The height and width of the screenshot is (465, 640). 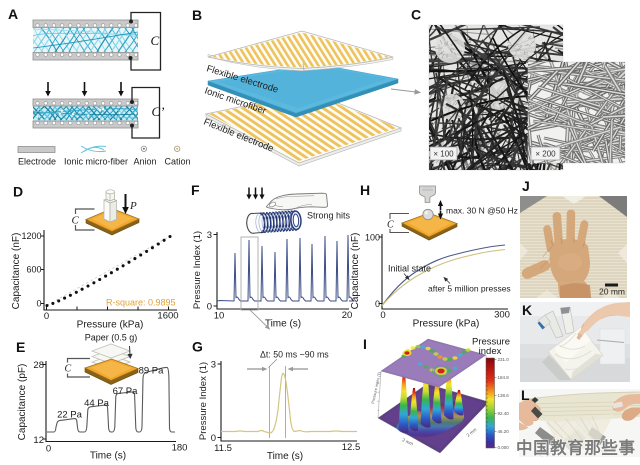 I want to click on svg-text: H, so click(x=365, y=190).